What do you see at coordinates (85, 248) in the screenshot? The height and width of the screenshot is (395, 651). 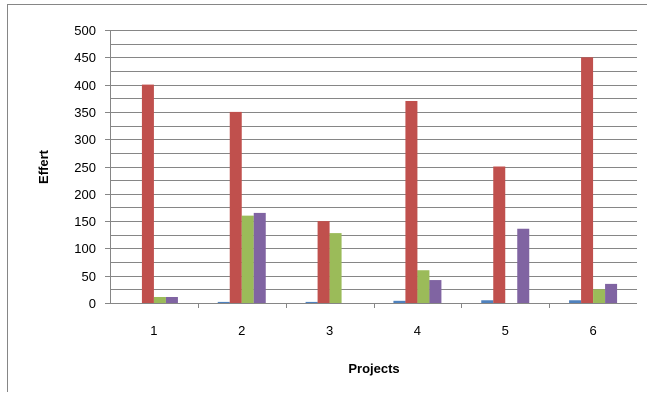 I see `y-tick-label: 100` at bounding box center [85, 248].